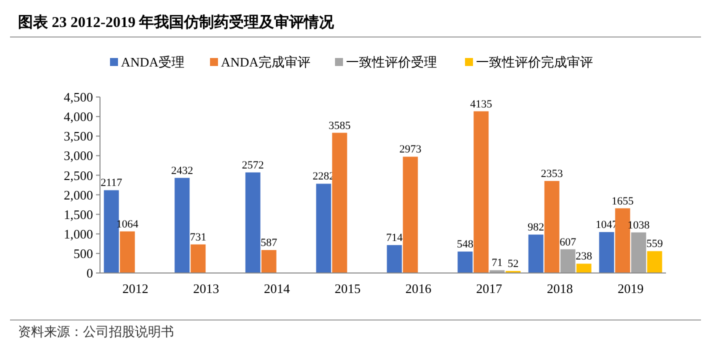 The width and height of the screenshot is (711, 345). What do you see at coordinates (395, 238) in the screenshot?
I see `data-label: 714` at bounding box center [395, 238].